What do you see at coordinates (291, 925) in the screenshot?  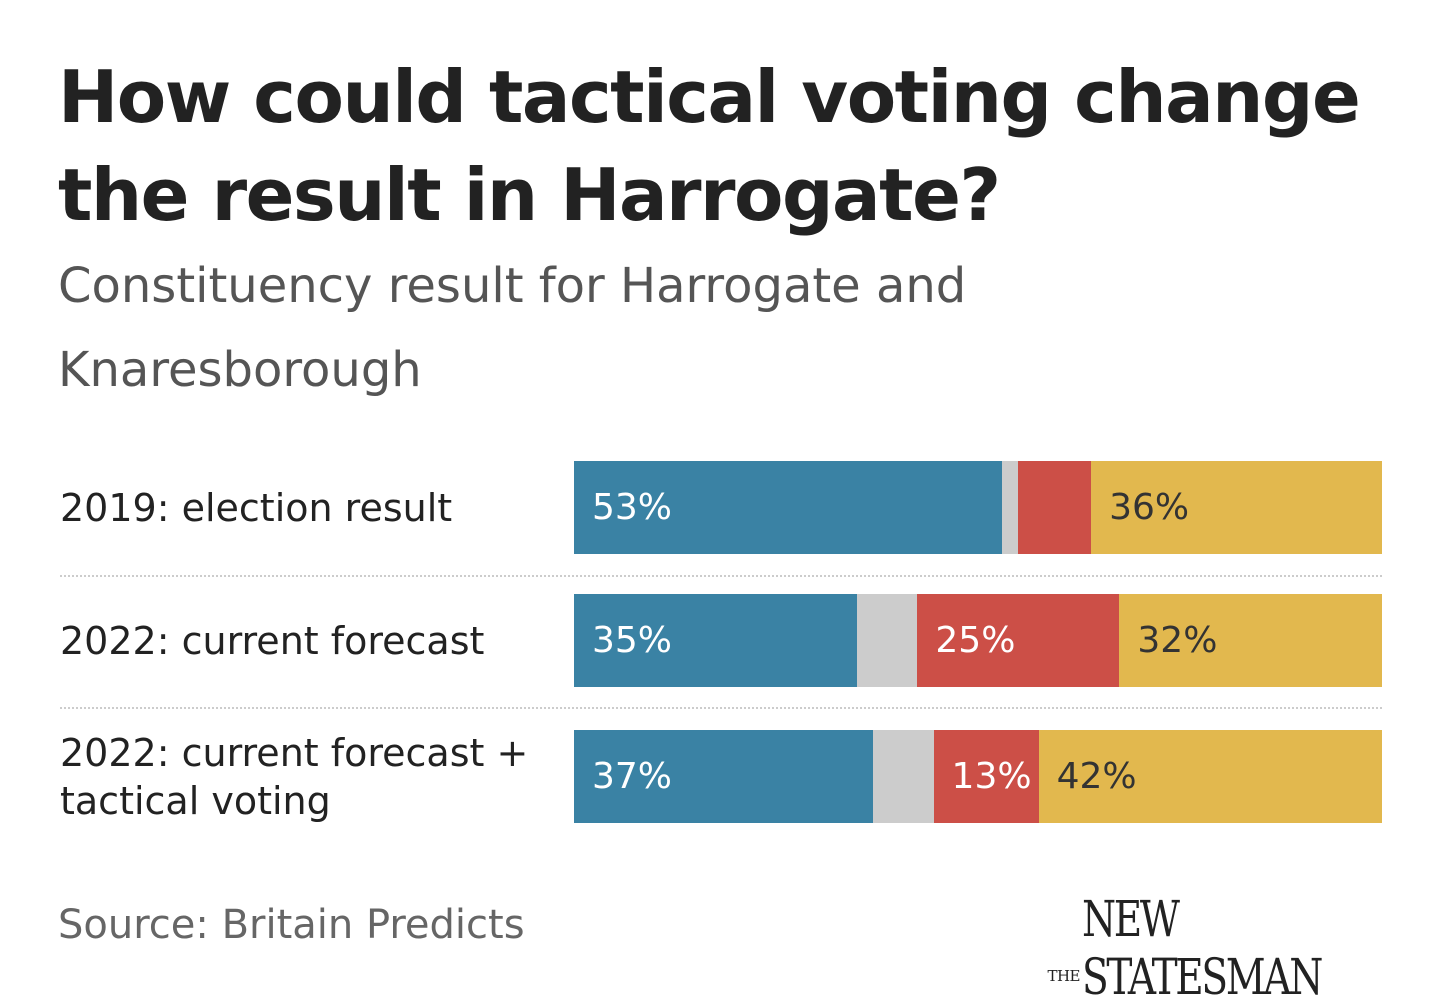 I see `source-note: Source: Britain Predicts` at bounding box center [291, 925].